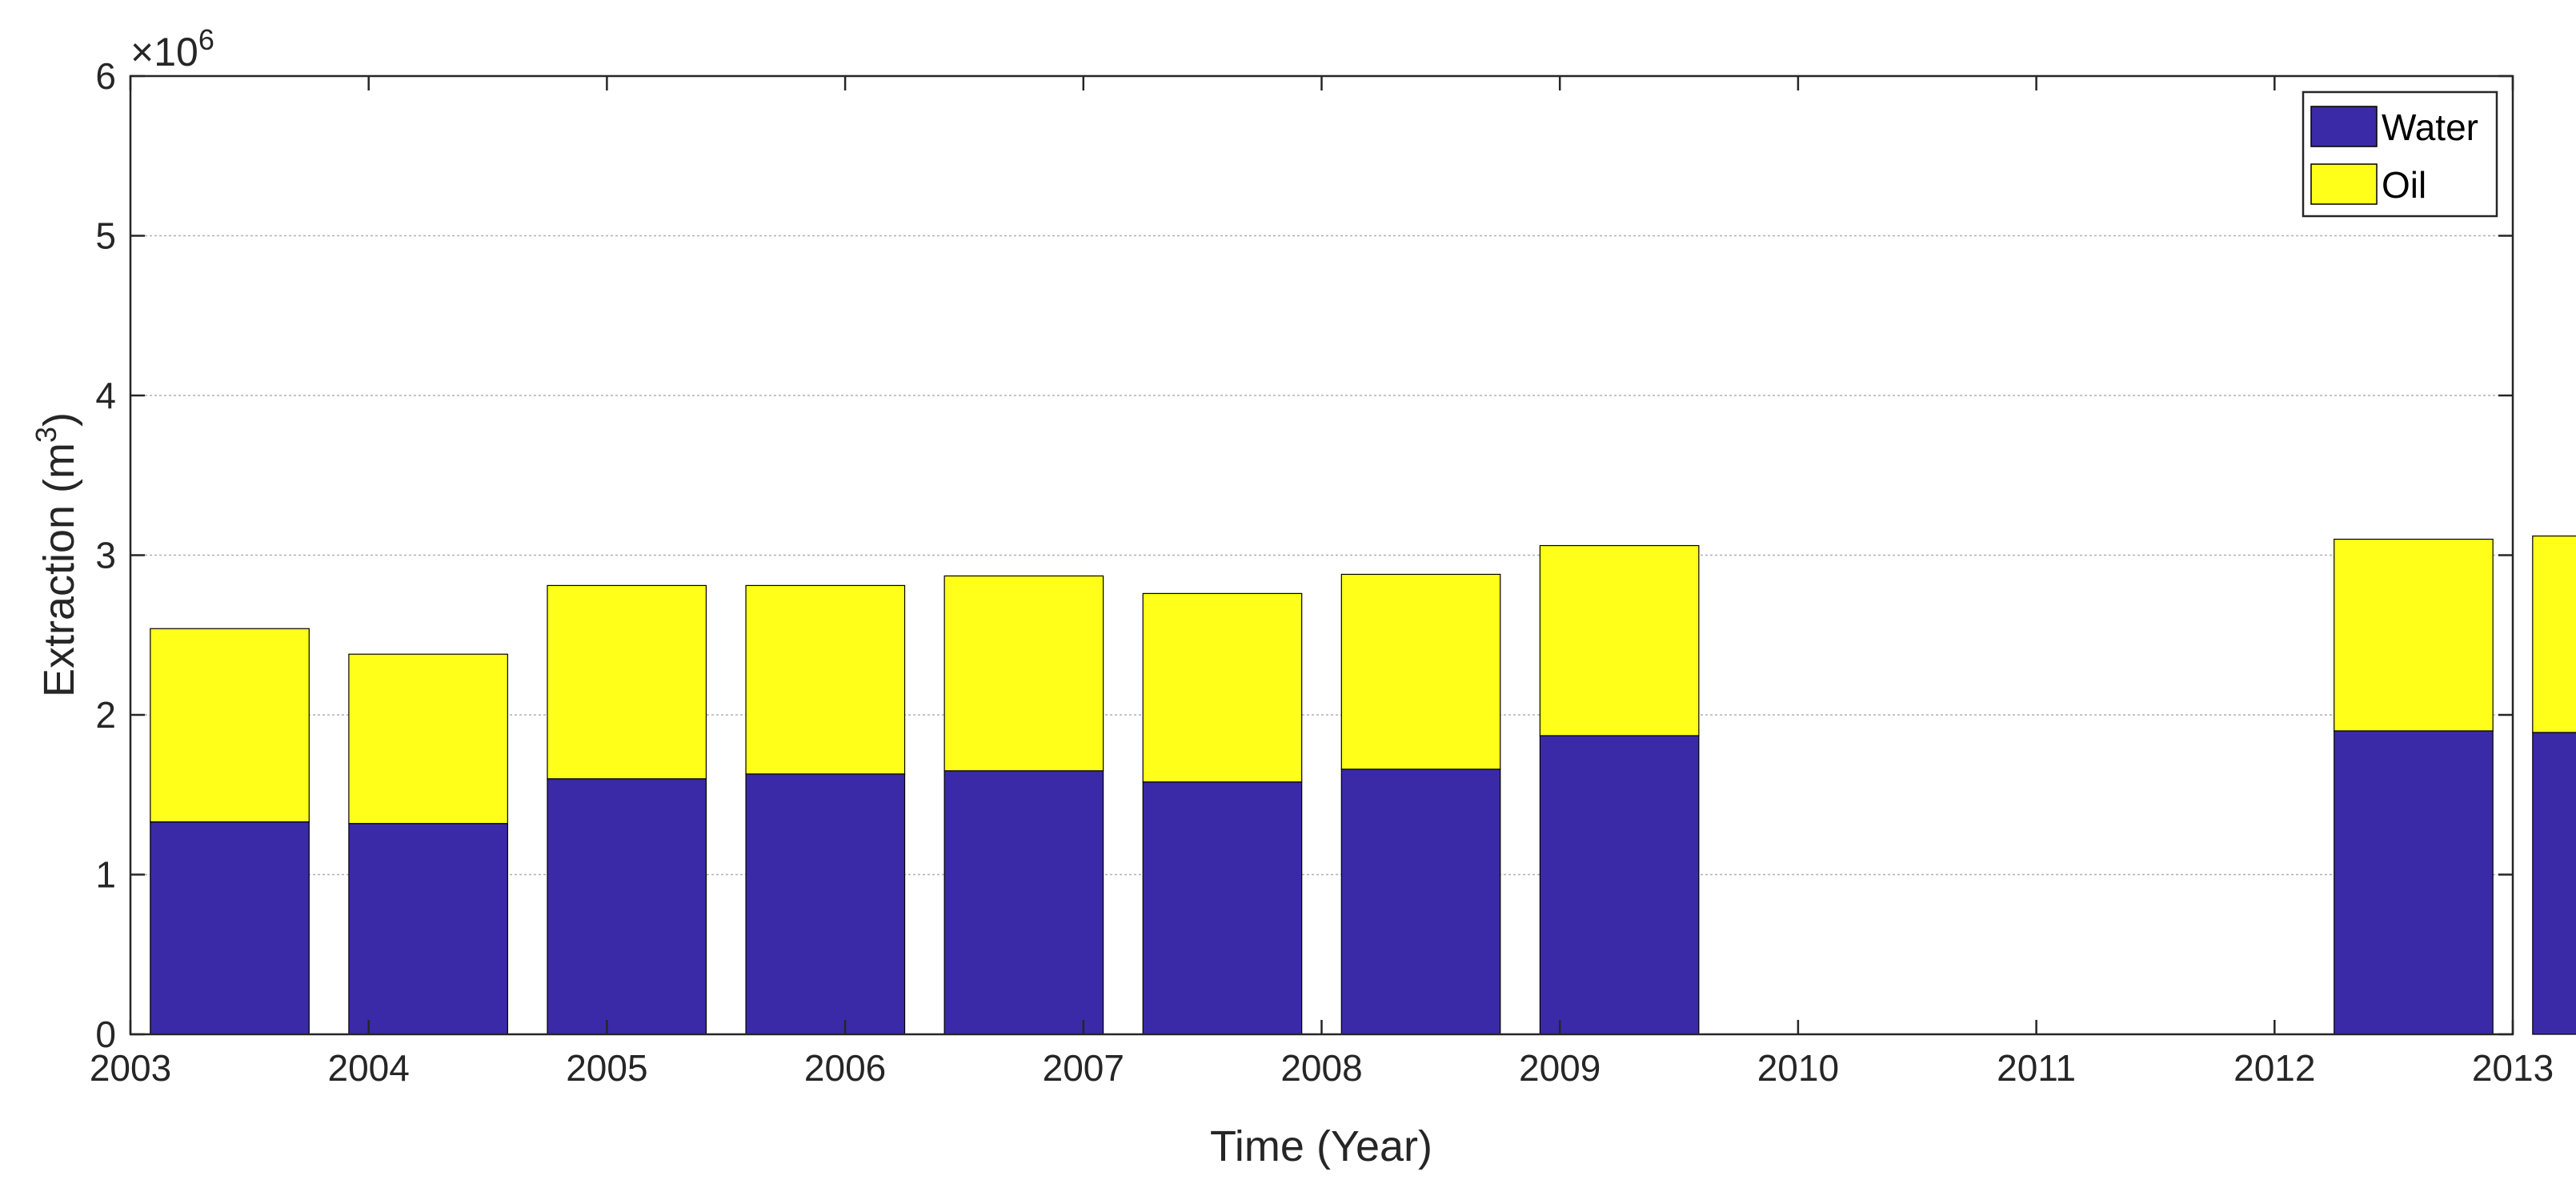 The width and height of the screenshot is (2576, 1184). I want to click on x-tick-label: 2008, so click(1321, 1068).